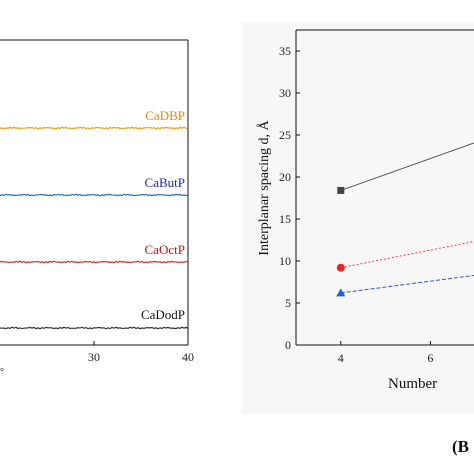  What do you see at coordinates (289, 198) in the screenshot?
I see `right-y-ticks: 0 5 10 15 20 25 30 35` at bounding box center [289, 198].